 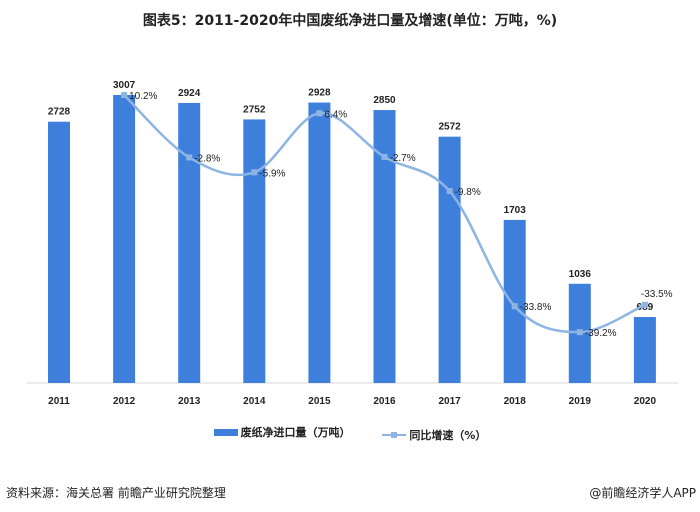 I want to click on growth-value-label: -2.8%, so click(x=207, y=158).